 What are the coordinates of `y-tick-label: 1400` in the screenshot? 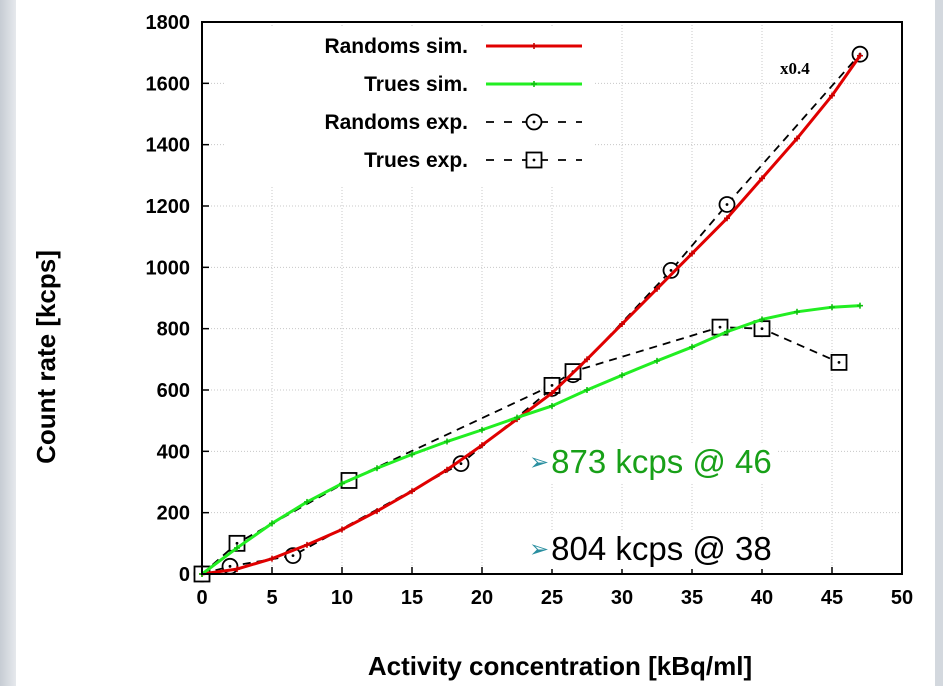 It's located at (168, 146).